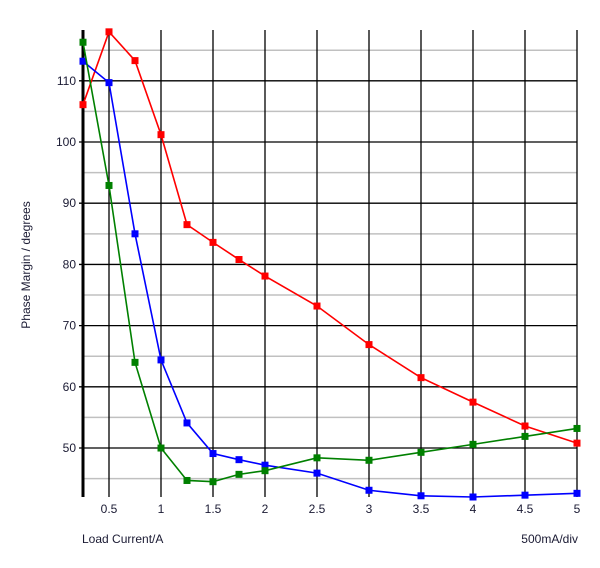 The height and width of the screenshot is (568, 600). I want to click on y-tick-label: 80, so click(70, 264).